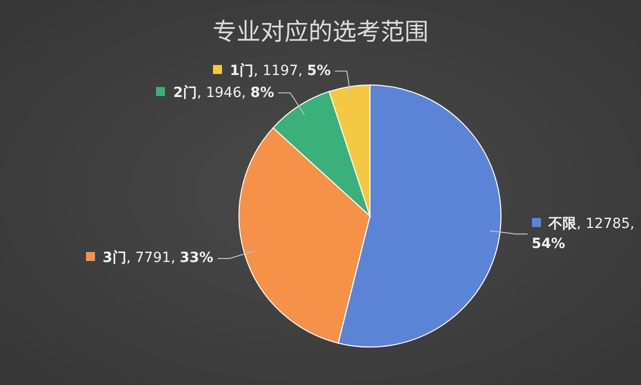 The width and height of the screenshot is (641, 385). I want to click on legend-label: 2门, so click(185, 92).